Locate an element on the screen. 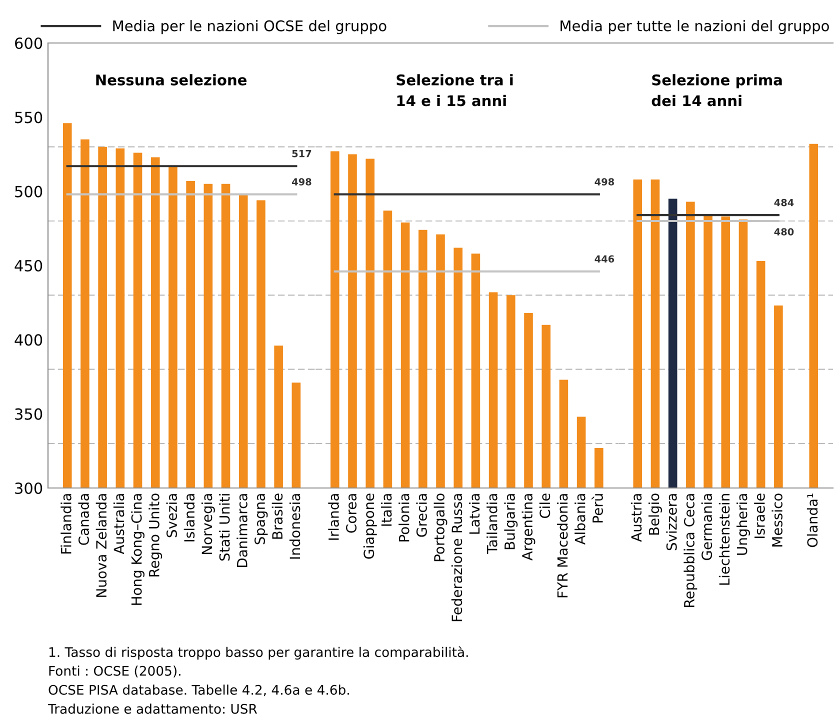 Image resolution: width=838 pixels, height=723 pixels. text: Nessuna selezione is located at coordinates (171, 80).